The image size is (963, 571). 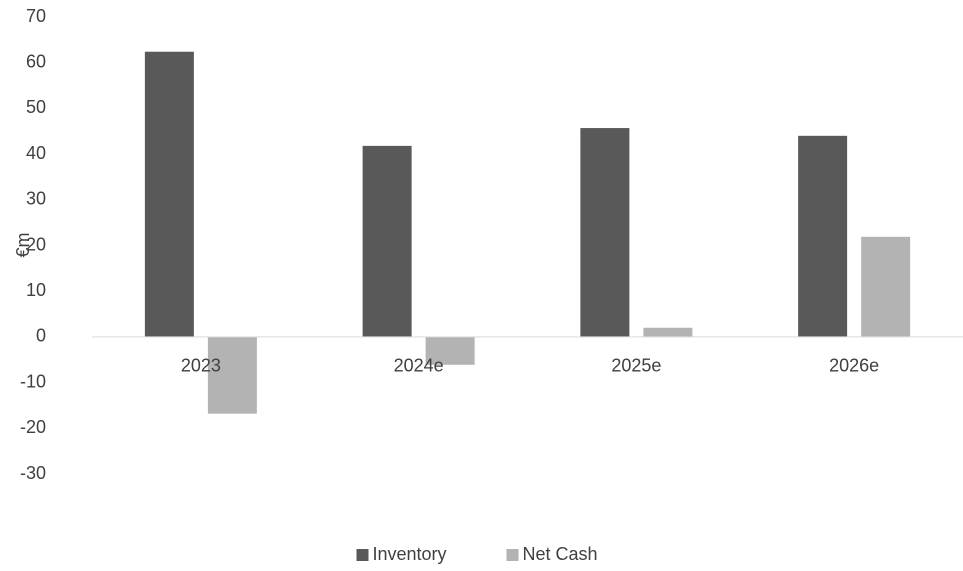 I want to click on y-tick-label: 0, so click(x=41, y=336).